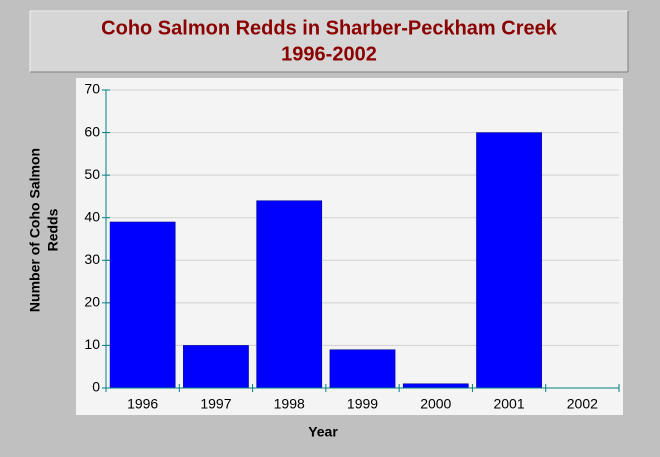 This screenshot has height=457, width=660. Describe the element at coordinates (362, 404) in the screenshot. I see `x-tick-label: 1999` at that location.